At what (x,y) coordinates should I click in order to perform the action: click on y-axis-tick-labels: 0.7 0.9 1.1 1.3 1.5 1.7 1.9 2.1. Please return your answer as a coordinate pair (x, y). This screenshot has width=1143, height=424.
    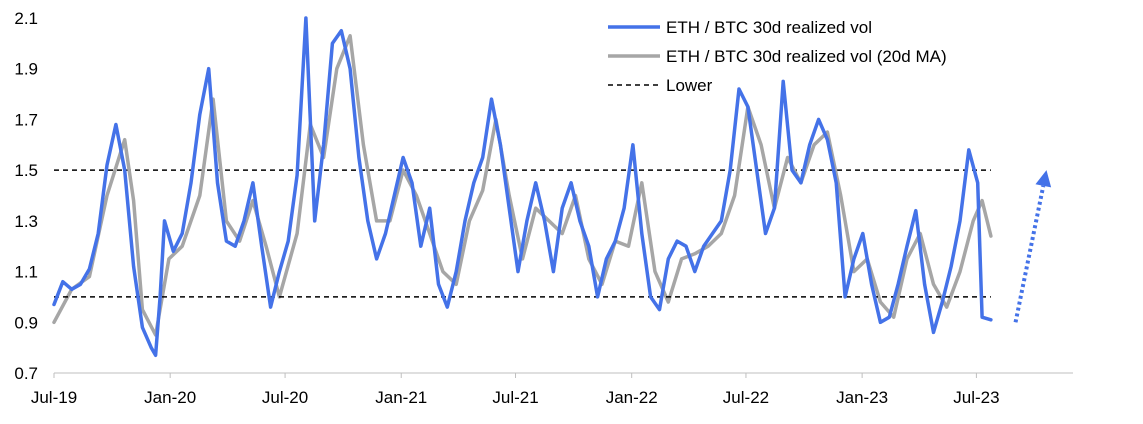
    Looking at the image, I should click on (26, 196).